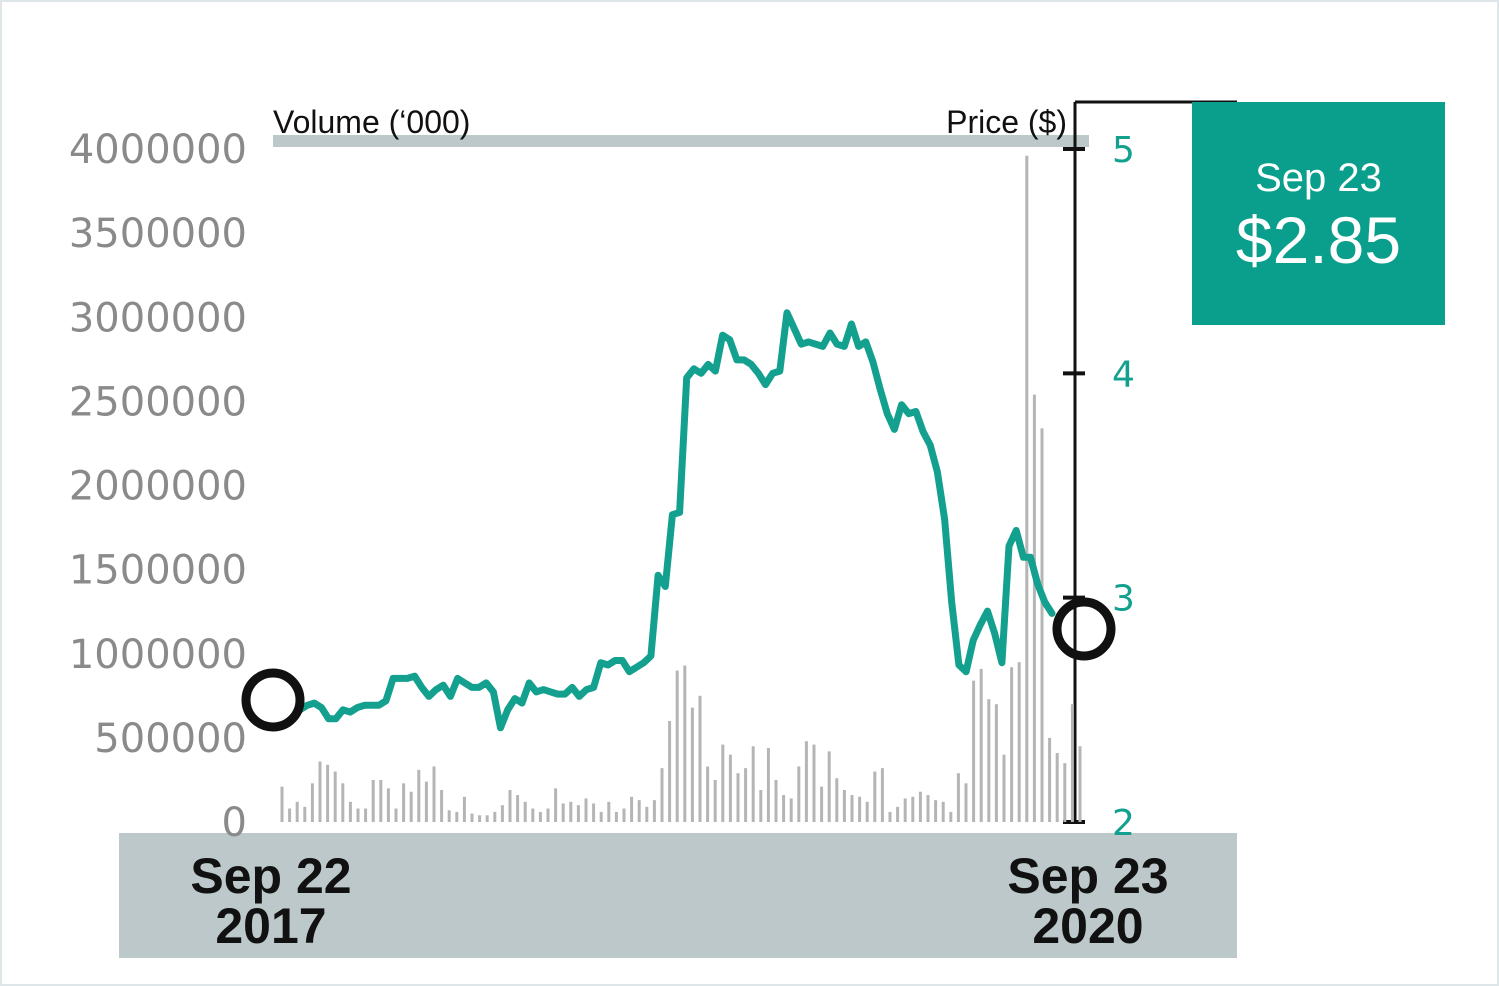 The width and height of the screenshot is (1499, 986). I want to click on price-tick-group: 2 3 4 5, so click(1099, 487).